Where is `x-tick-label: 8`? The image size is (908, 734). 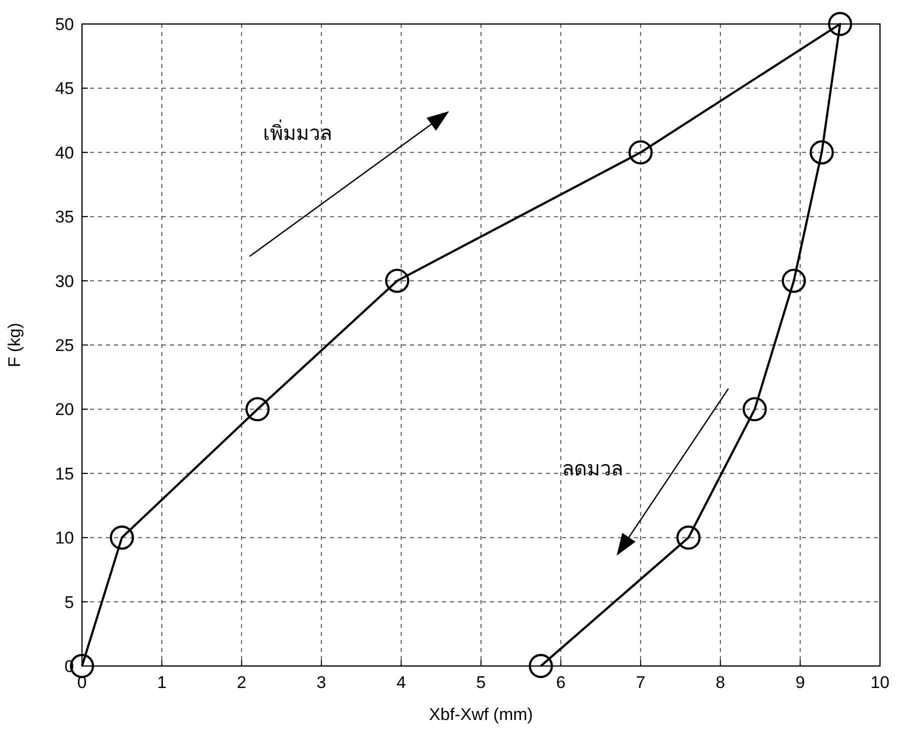 x-tick-label: 8 is located at coordinates (721, 682).